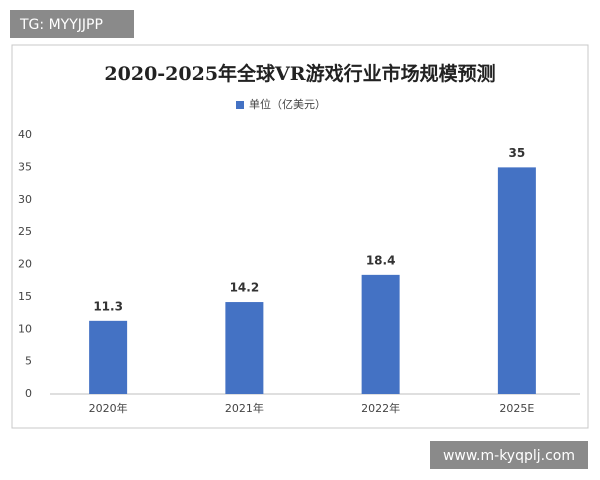 The width and height of the screenshot is (600, 480). Describe the element at coordinates (517, 153) in the screenshot. I see `value-label: 35` at that location.